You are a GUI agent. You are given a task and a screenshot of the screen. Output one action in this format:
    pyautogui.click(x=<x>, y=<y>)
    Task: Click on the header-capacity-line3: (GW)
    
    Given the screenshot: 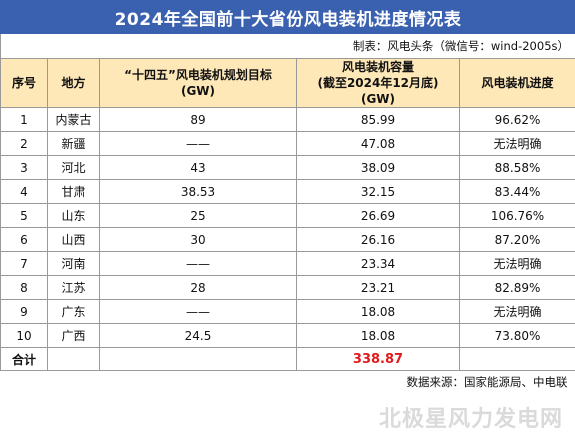 What is the action you would take?
    pyautogui.click(x=378, y=99)
    